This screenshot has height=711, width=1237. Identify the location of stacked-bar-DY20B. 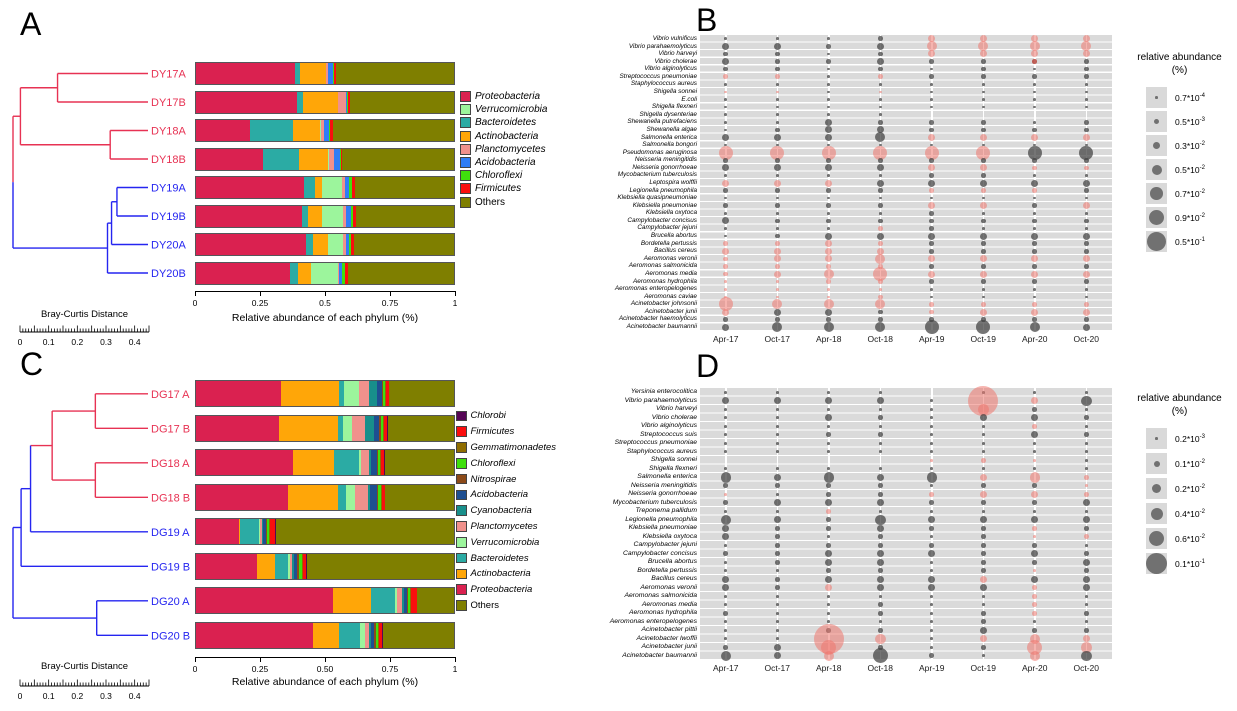
(325, 273).